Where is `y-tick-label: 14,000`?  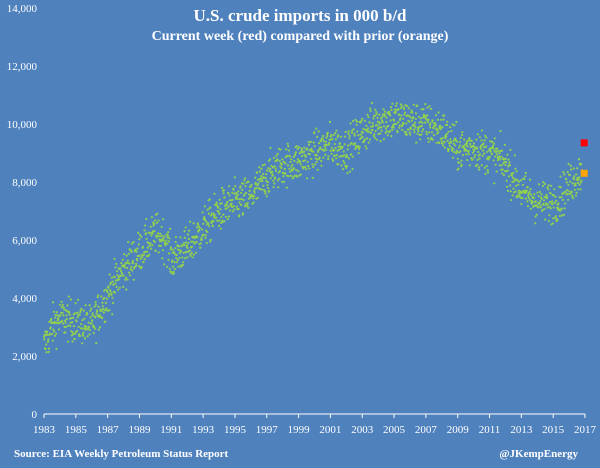
y-tick-label: 14,000 is located at coordinates (22, 9).